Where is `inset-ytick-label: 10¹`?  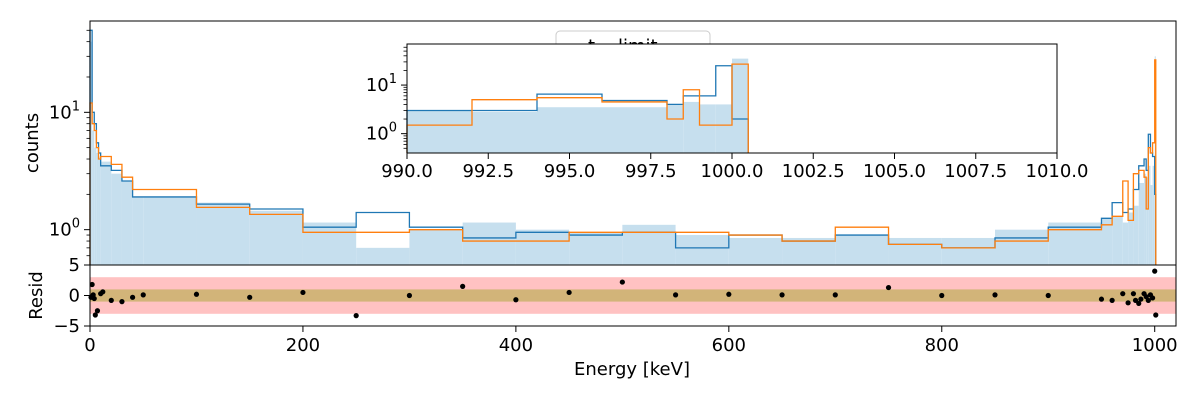 inset-ytick-label: 10¹ is located at coordinates (381, 84).